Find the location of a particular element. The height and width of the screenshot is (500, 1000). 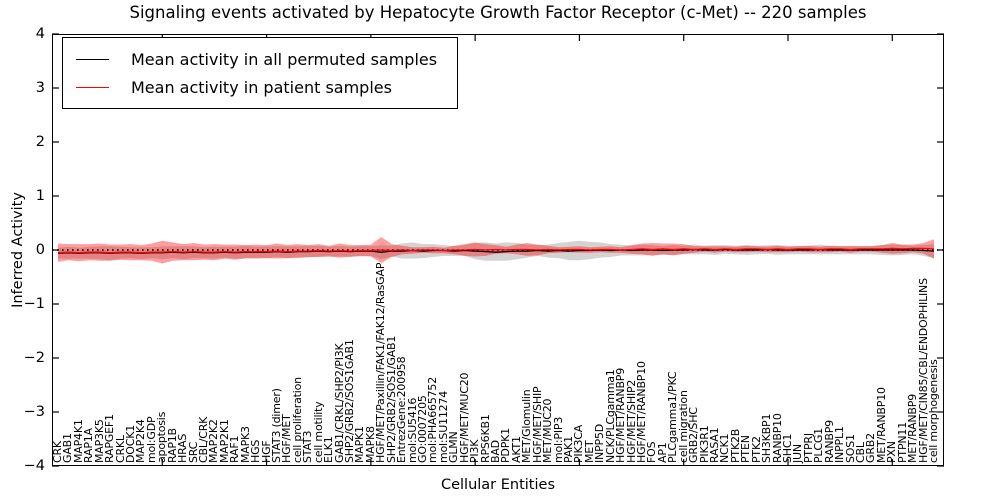

permuted-band is located at coordinates (496, 250).